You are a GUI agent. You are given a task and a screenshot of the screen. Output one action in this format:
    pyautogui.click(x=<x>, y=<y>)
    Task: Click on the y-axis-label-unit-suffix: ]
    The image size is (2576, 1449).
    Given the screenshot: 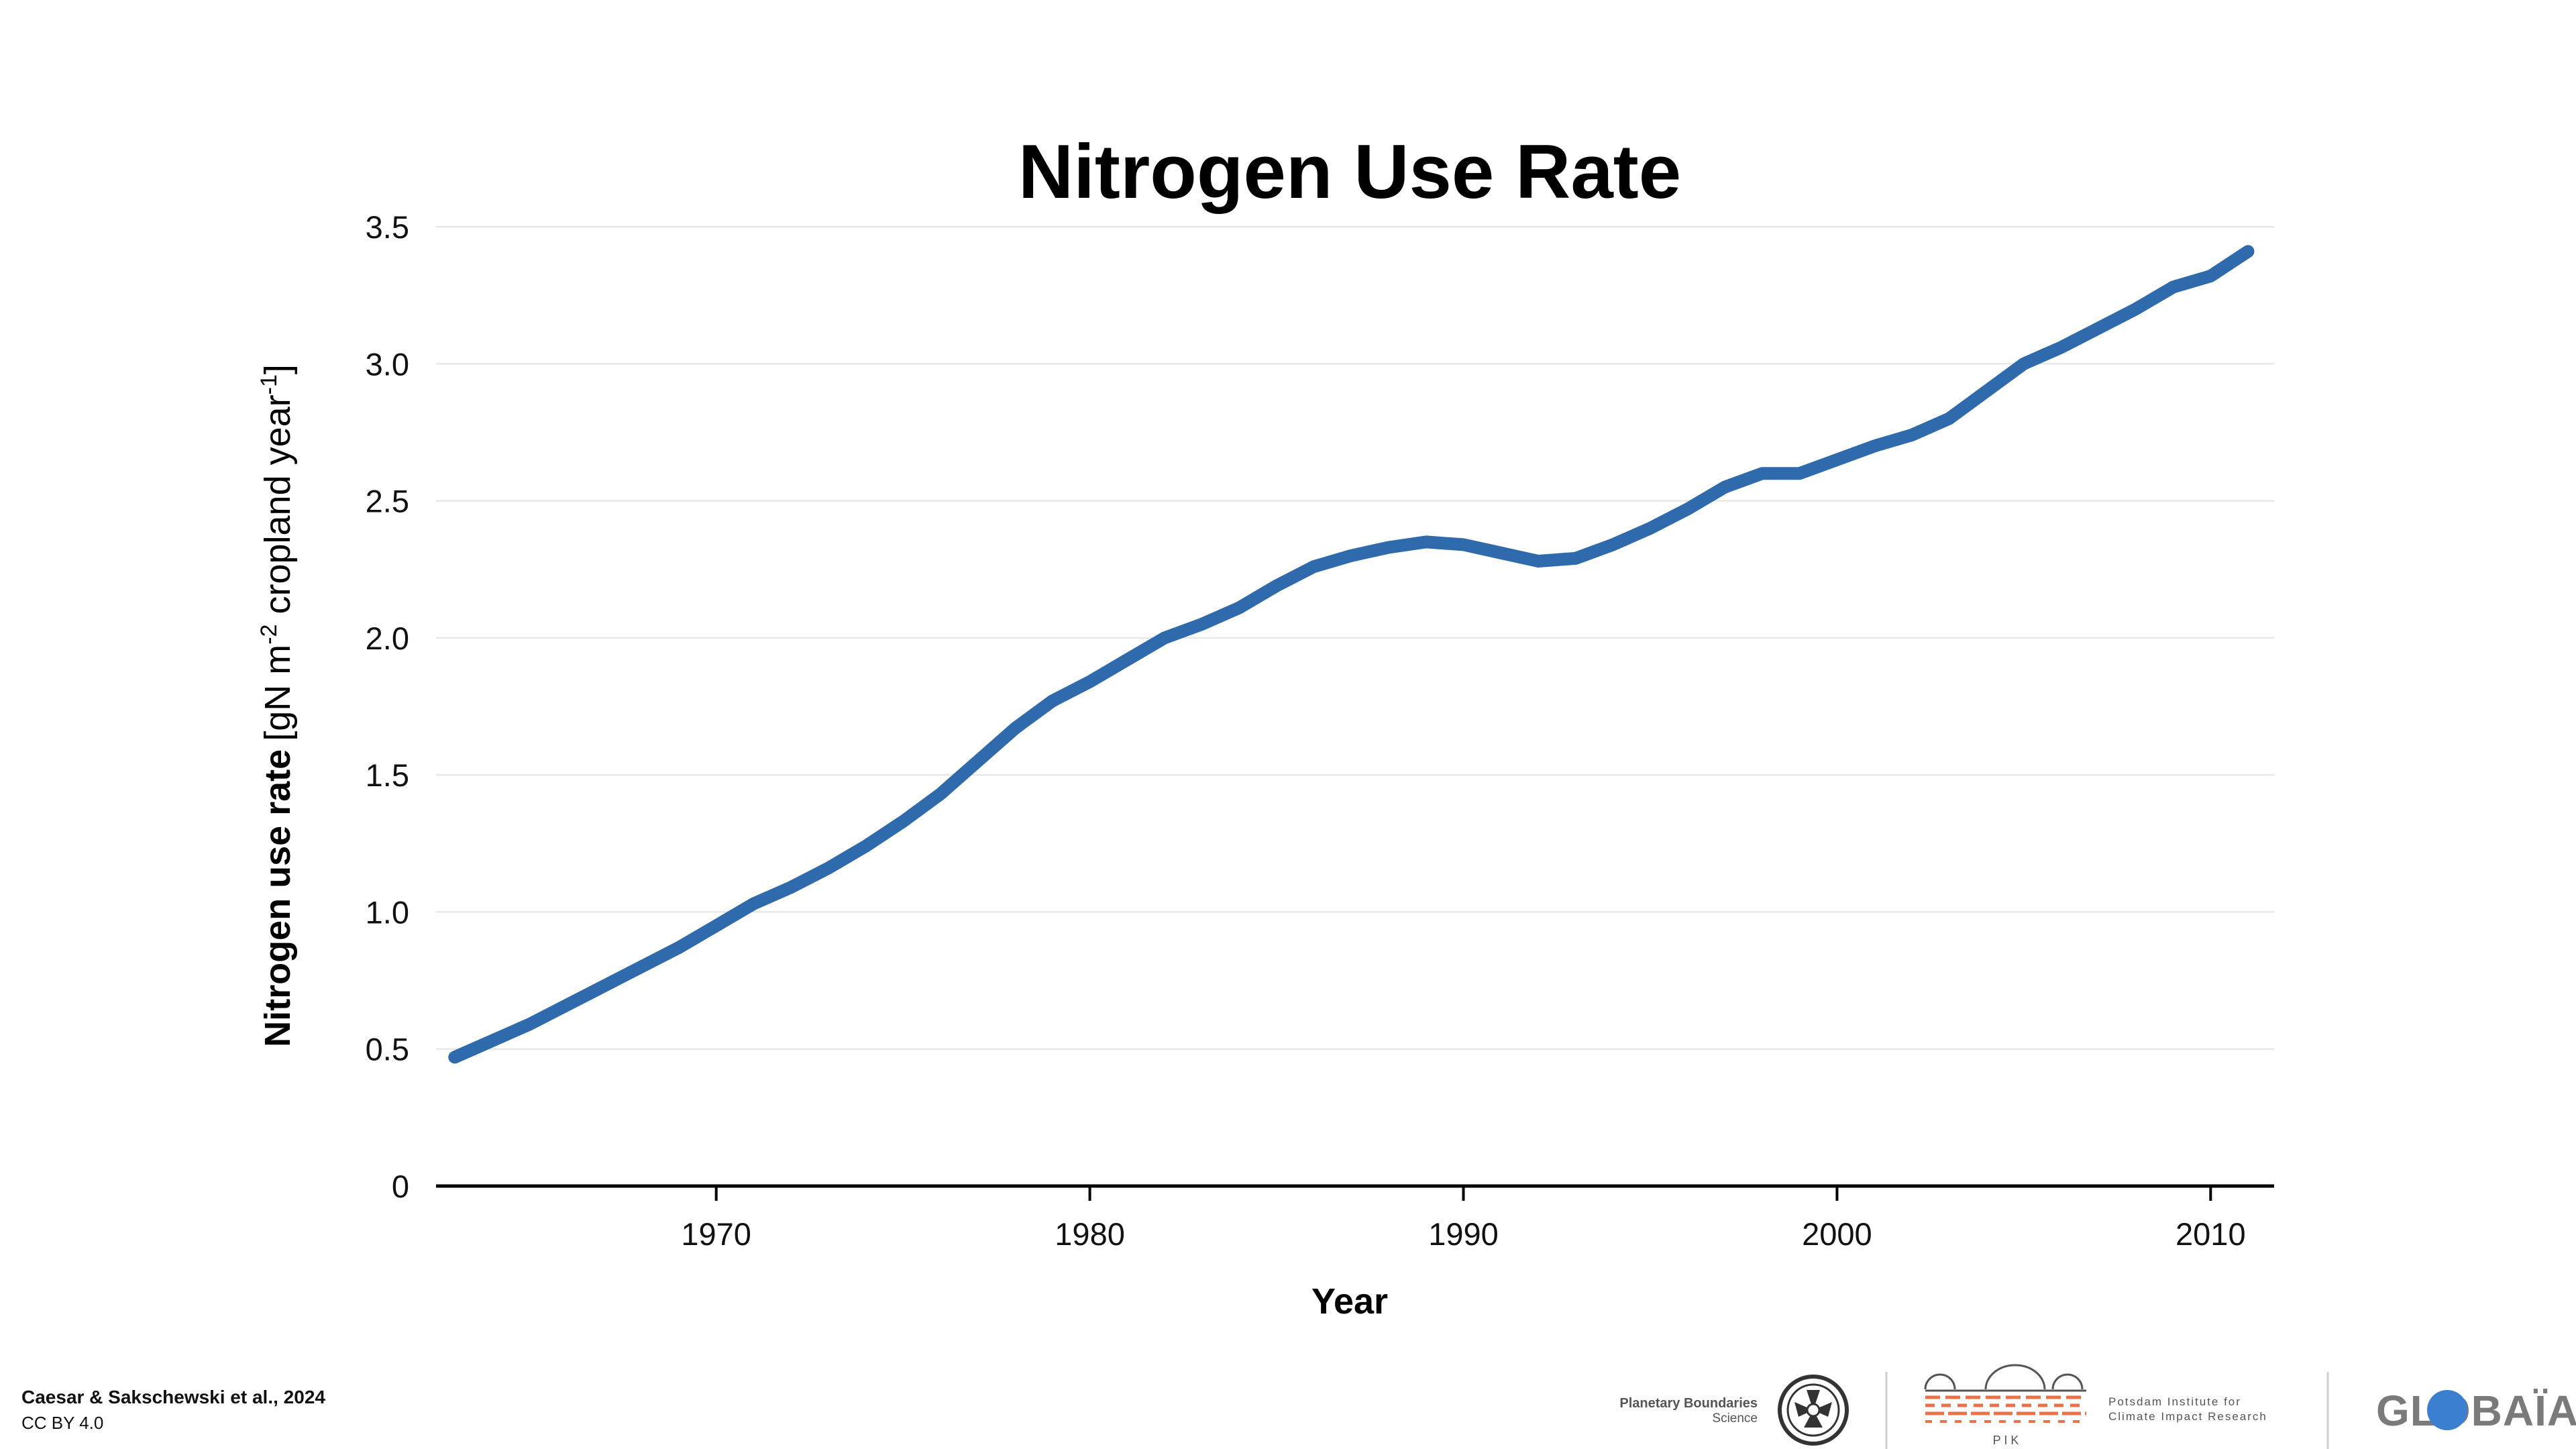 What is the action you would take?
    pyautogui.click(x=278, y=369)
    